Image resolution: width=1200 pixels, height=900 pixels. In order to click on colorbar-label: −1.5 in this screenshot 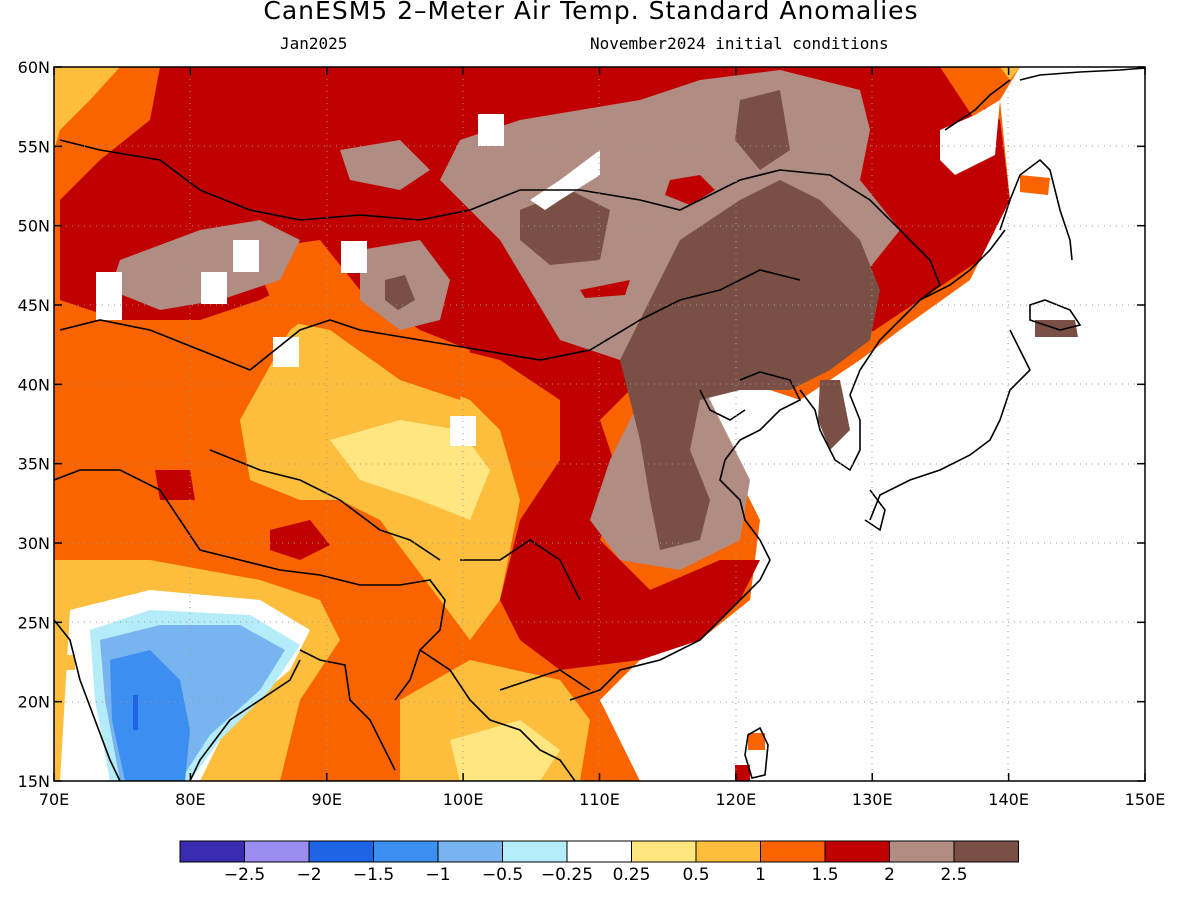, I will do `click(373, 875)`.